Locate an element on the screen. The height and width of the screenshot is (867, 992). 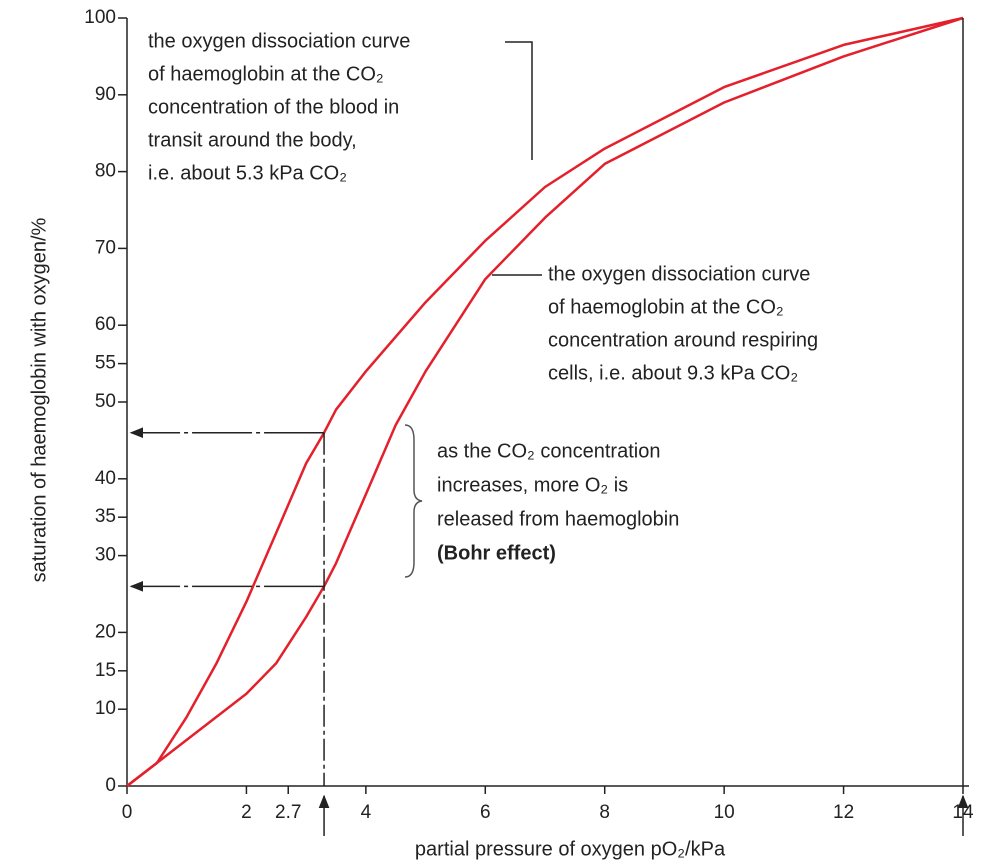
y-tick-label: 35 is located at coordinates (105, 516).